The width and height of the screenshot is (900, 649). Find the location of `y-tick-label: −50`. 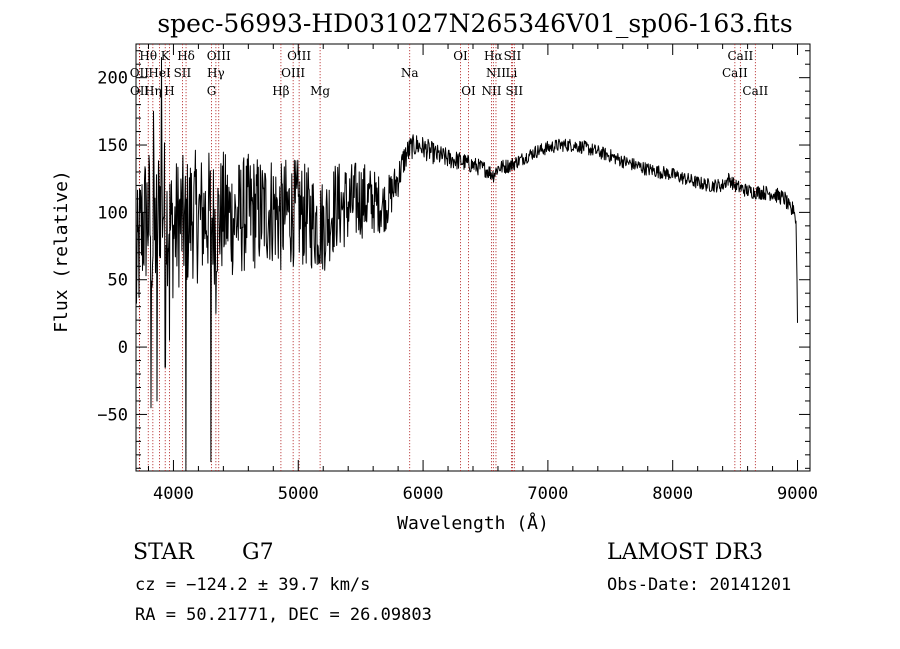

y-tick-label: −50 is located at coordinates (112, 415).